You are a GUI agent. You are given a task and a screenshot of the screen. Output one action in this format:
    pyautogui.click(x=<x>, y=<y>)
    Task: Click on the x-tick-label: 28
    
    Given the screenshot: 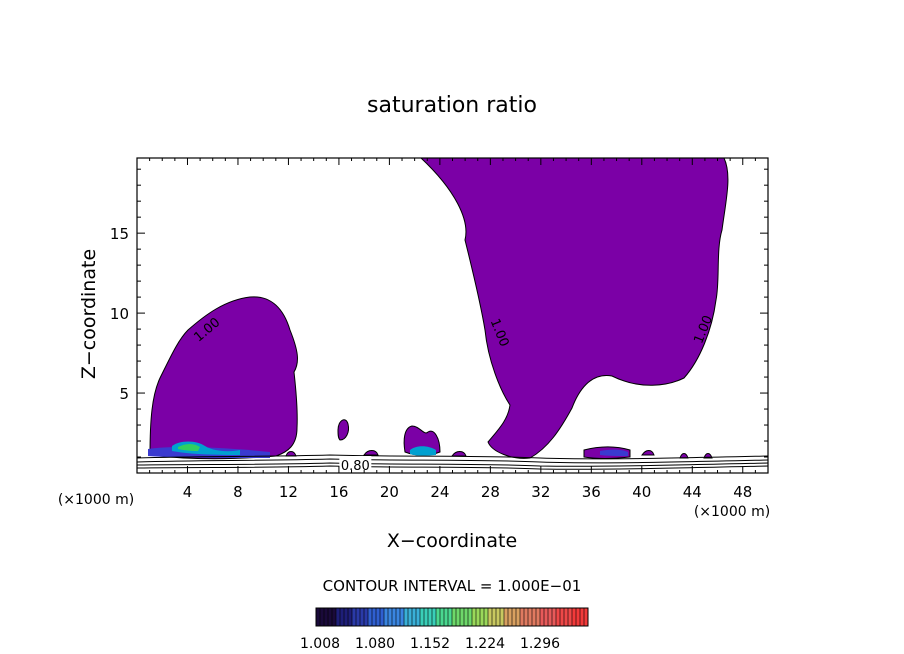 What is the action you would take?
    pyautogui.click(x=490, y=492)
    